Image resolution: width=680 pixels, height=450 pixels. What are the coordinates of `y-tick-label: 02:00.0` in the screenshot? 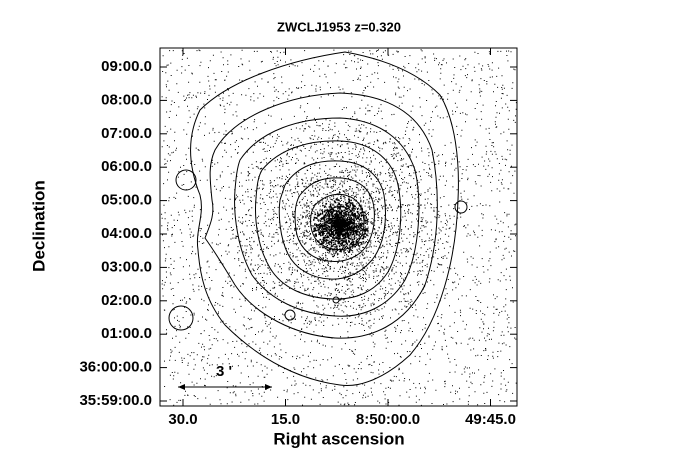 It's located at (126, 300).